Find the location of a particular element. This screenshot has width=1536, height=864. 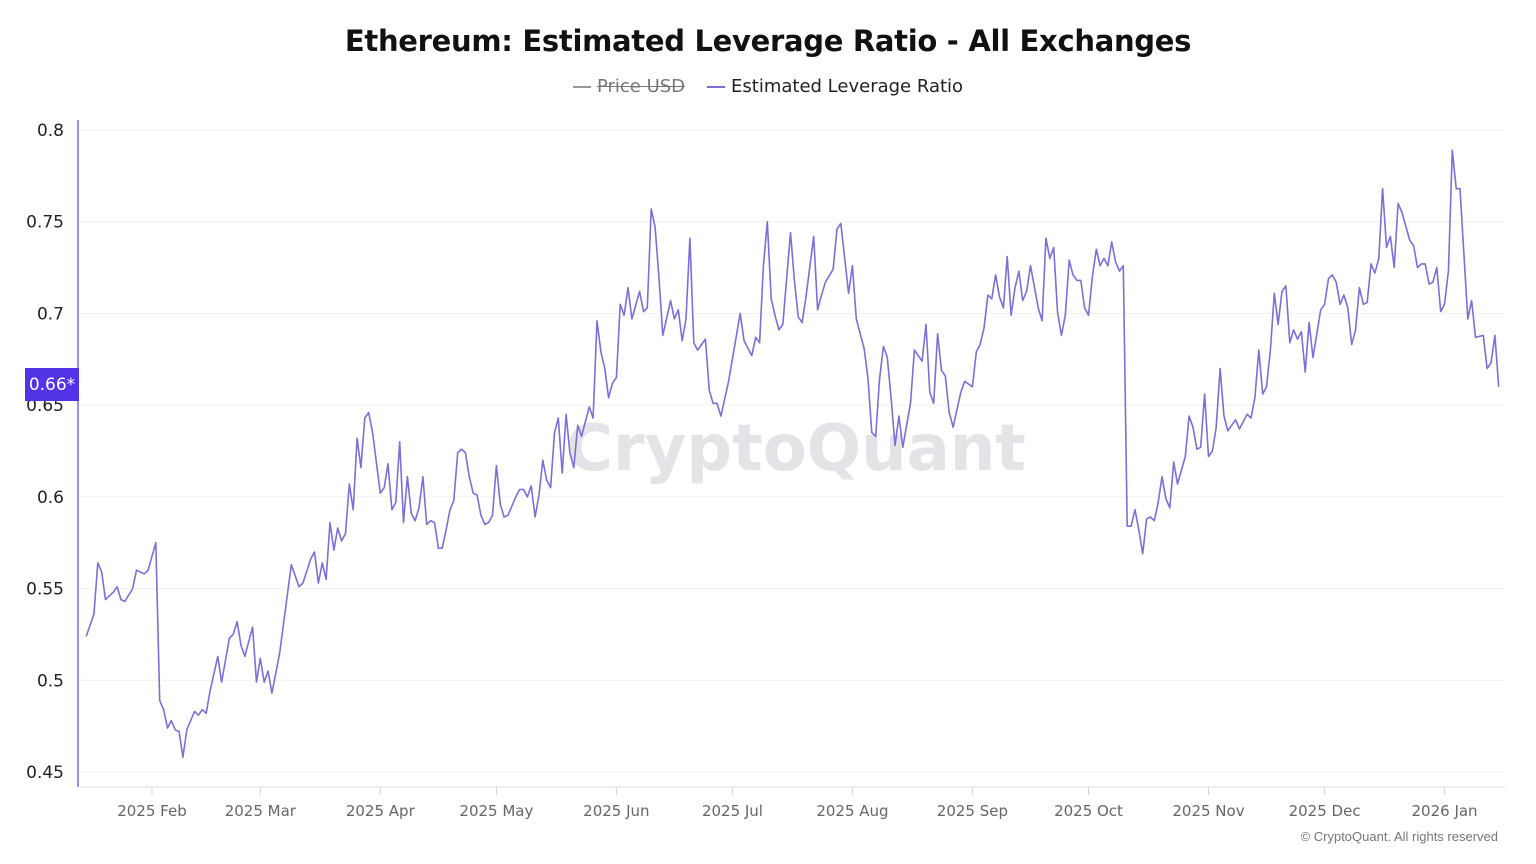

legend-label-leverage-ratio: Estimated Leverage Ratio is located at coordinates (847, 86).